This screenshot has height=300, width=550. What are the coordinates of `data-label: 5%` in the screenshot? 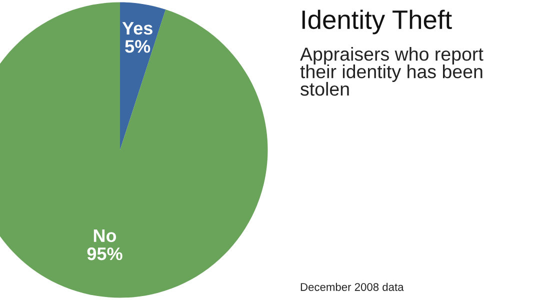 It's located at (137, 46).